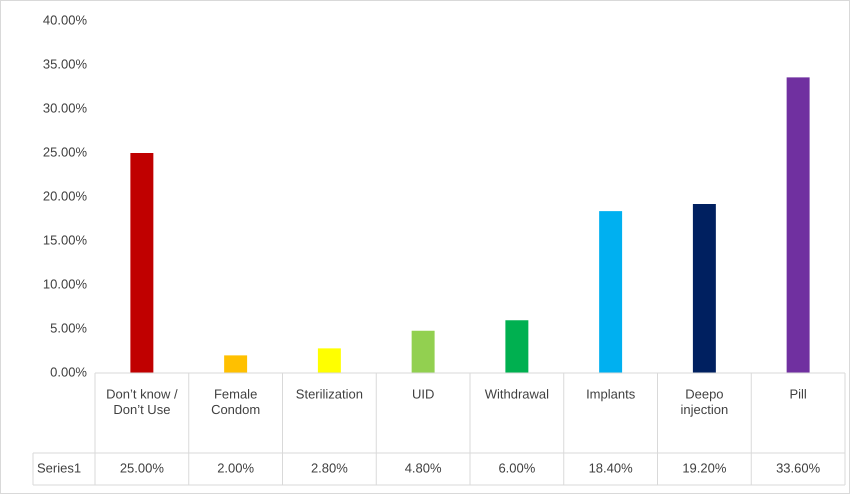  What do you see at coordinates (59, 468) in the screenshot?
I see `text: Series1` at bounding box center [59, 468].